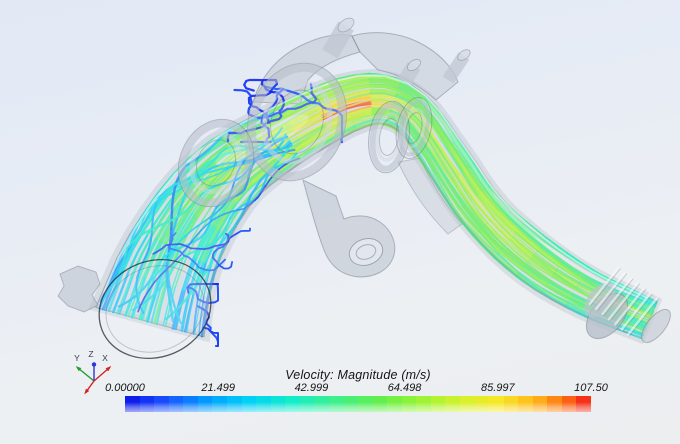 The image size is (680, 444). What do you see at coordinates (94, 371) in the screenshot?
I see `triad-z-axis-arrow` at bounding box center [94, 371].